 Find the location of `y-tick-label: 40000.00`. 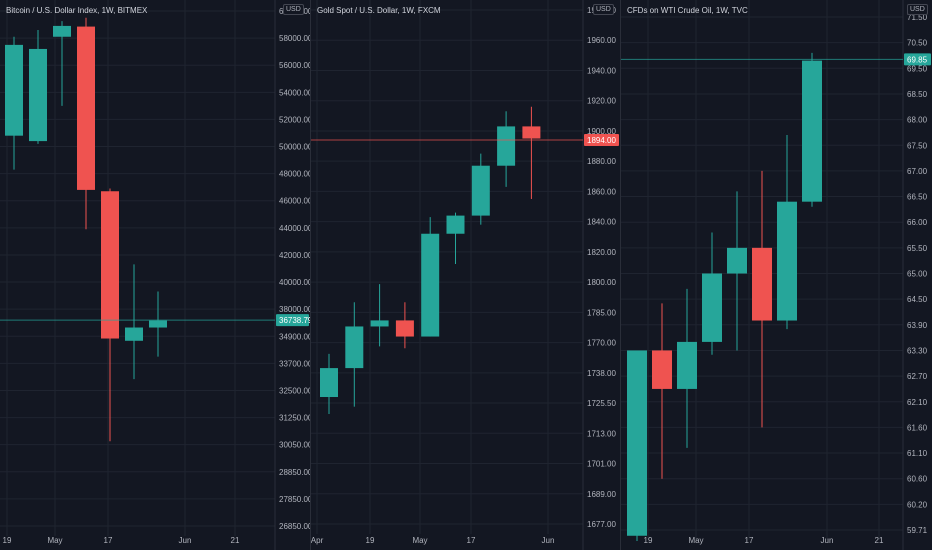

y-tick-label: 40000.00 is located at coordinates (294, 282).